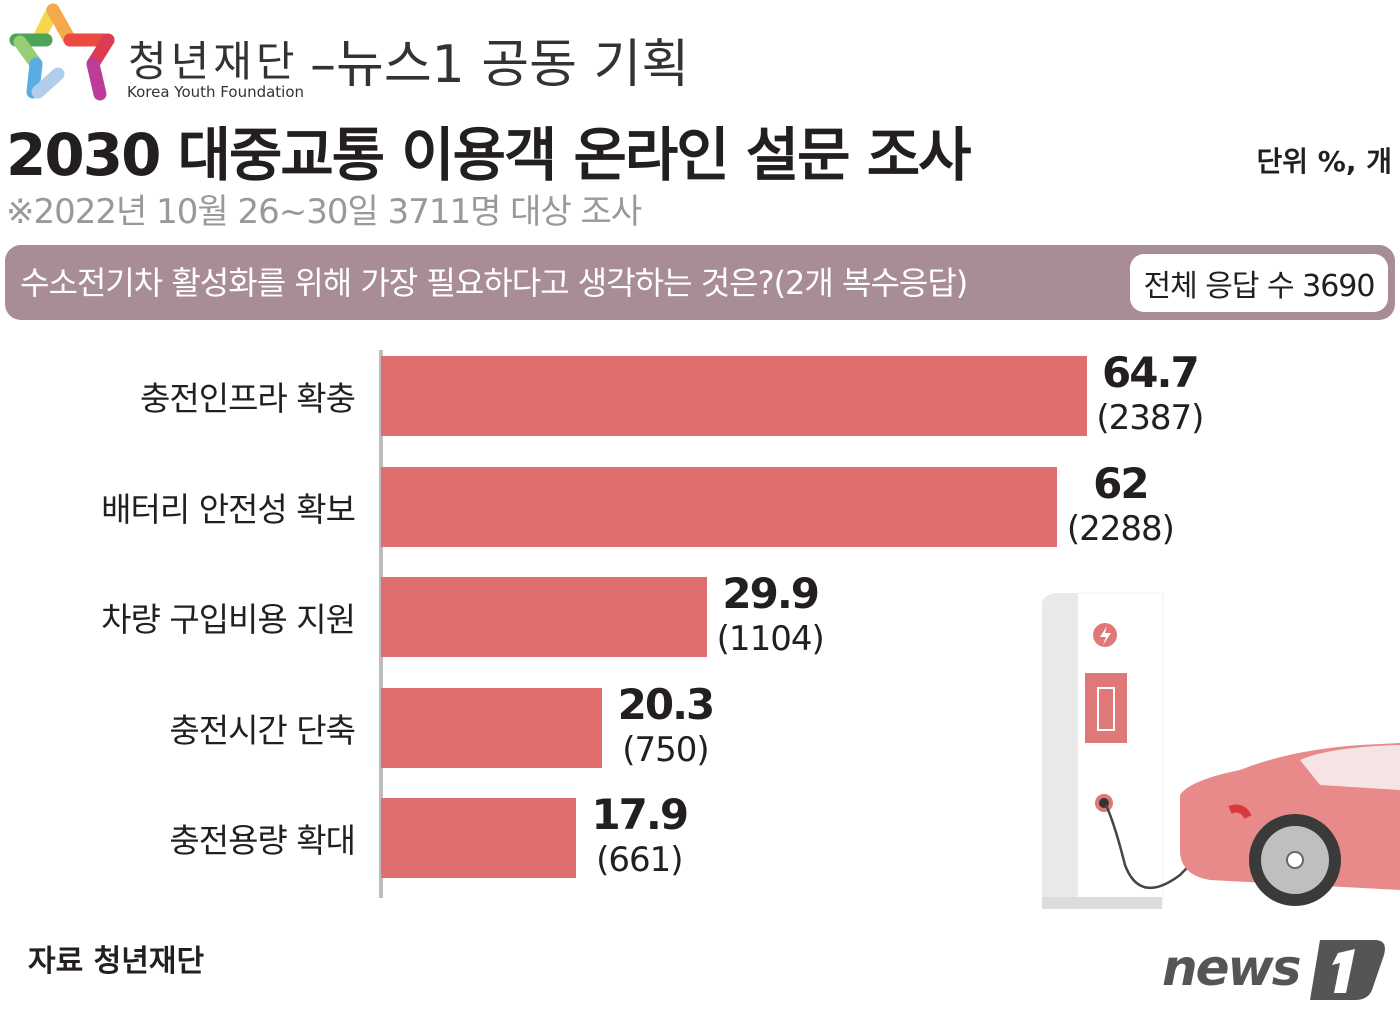 The width and height of the screenshot is (1400, 1023). What do you see at coordinates (488, 155) in the screenshot?
I see `page-title: 2030 대중교통 이용객 온라인 설문 조사` at bounding box center [488, 155].